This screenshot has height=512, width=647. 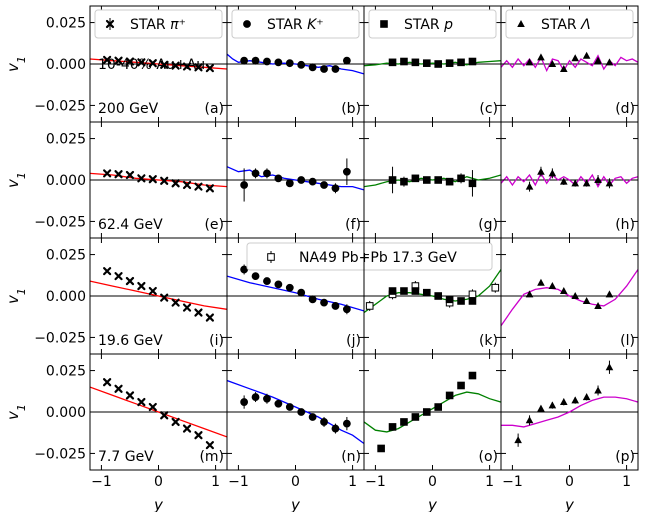 I want to click on panel-letter: (k), so click(x=488, y=341).